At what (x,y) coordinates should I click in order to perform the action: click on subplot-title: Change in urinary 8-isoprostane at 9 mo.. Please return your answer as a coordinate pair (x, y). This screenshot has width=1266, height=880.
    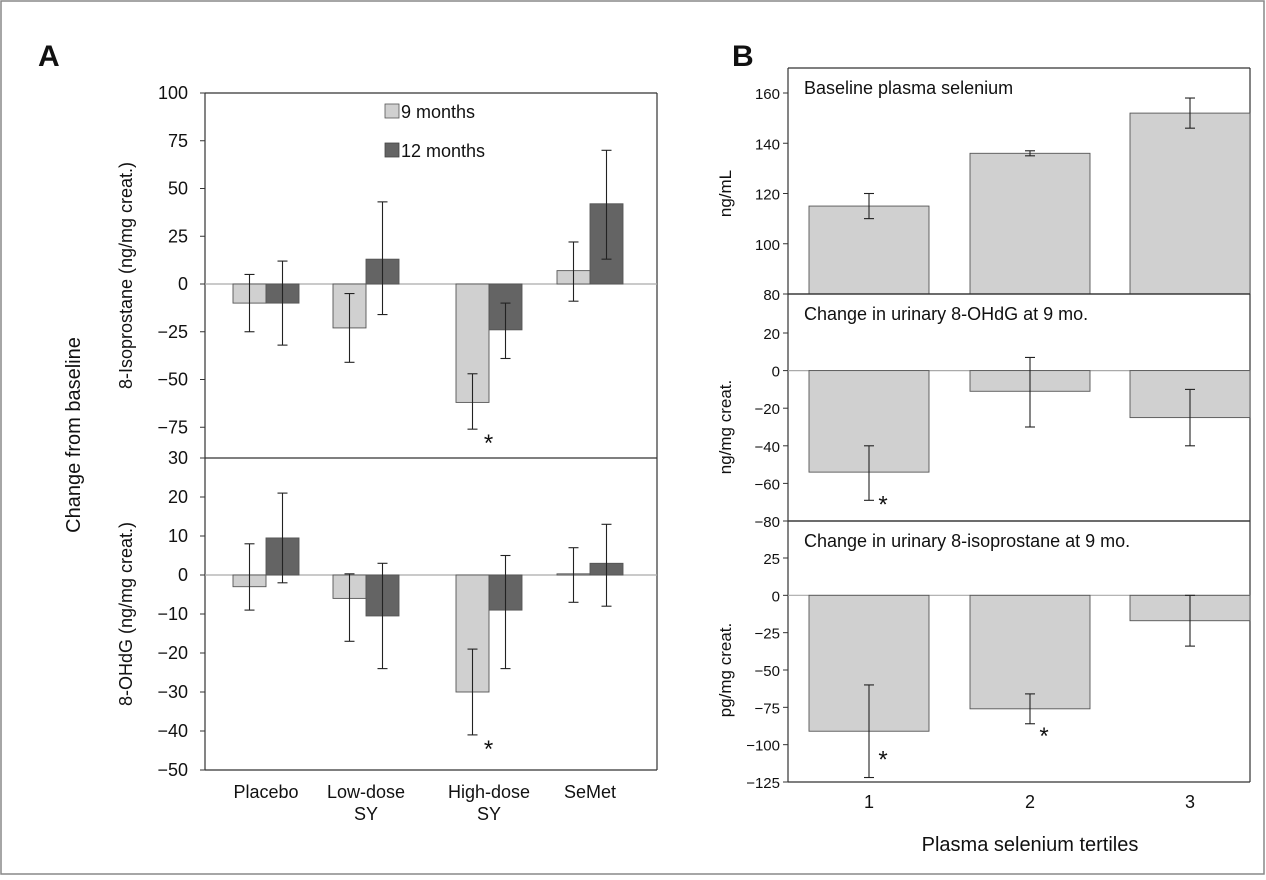
    Looking at the image, I should click on (967, 541).